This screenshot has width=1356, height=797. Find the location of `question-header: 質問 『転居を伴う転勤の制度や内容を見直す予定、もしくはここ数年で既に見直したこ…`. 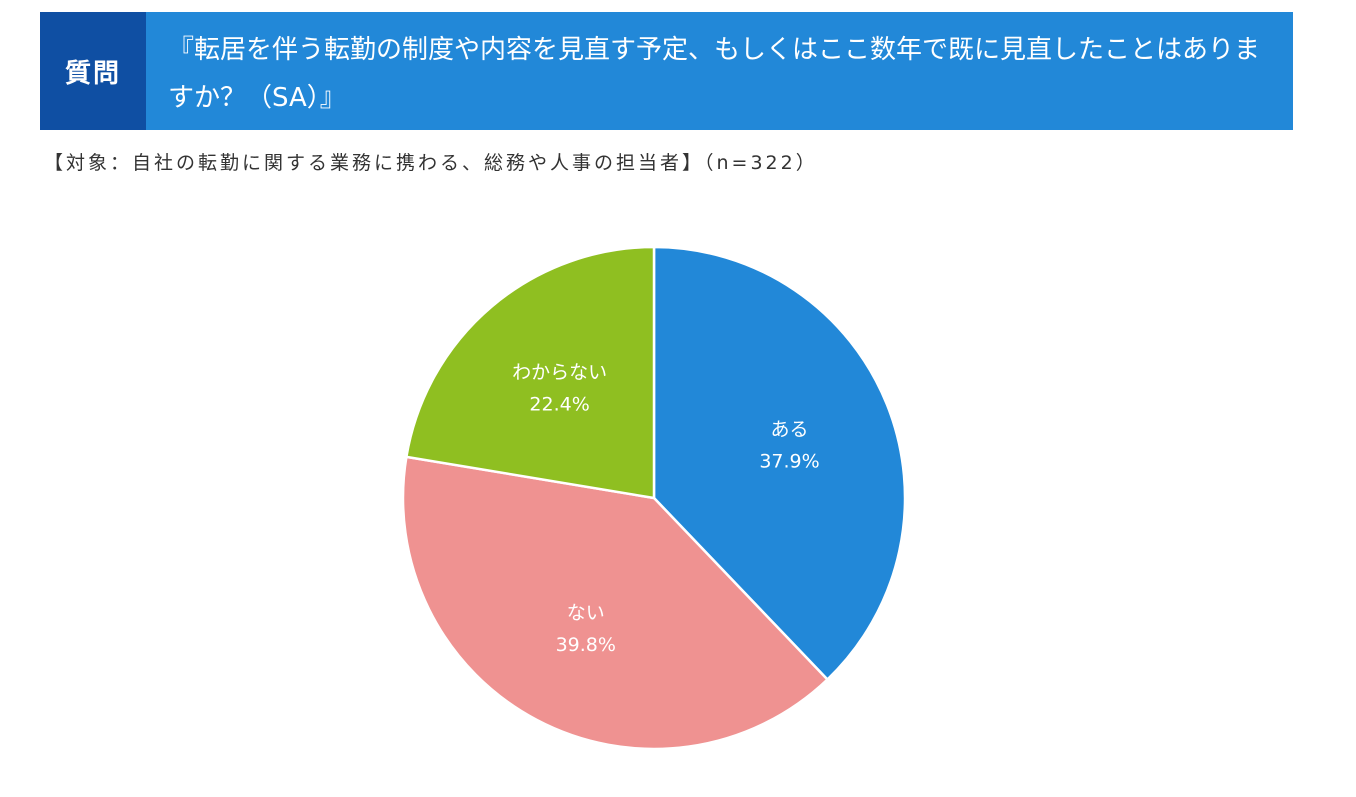

question-header: 質問 『転居を伴う転勤の制度や内容を見直す予定、もしくはここ数年で既に見直したこ… is located at coordinates (666, 71).